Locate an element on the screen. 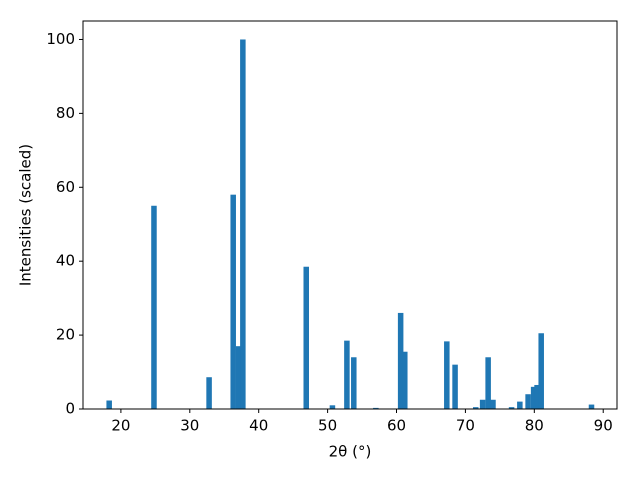  x-tick-label: 60 is located at coordinates (396, 426).